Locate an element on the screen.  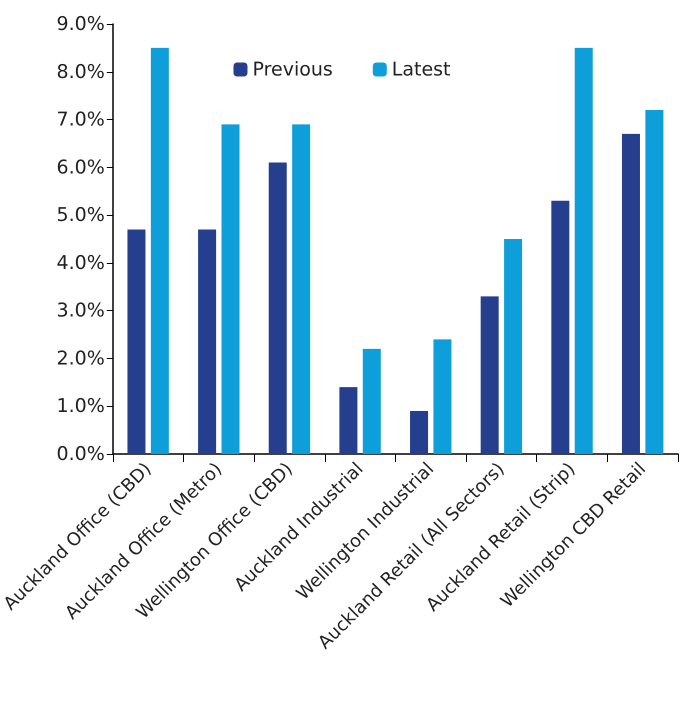
y-tick-label: 9.0% is located at coordinates (80, 24).